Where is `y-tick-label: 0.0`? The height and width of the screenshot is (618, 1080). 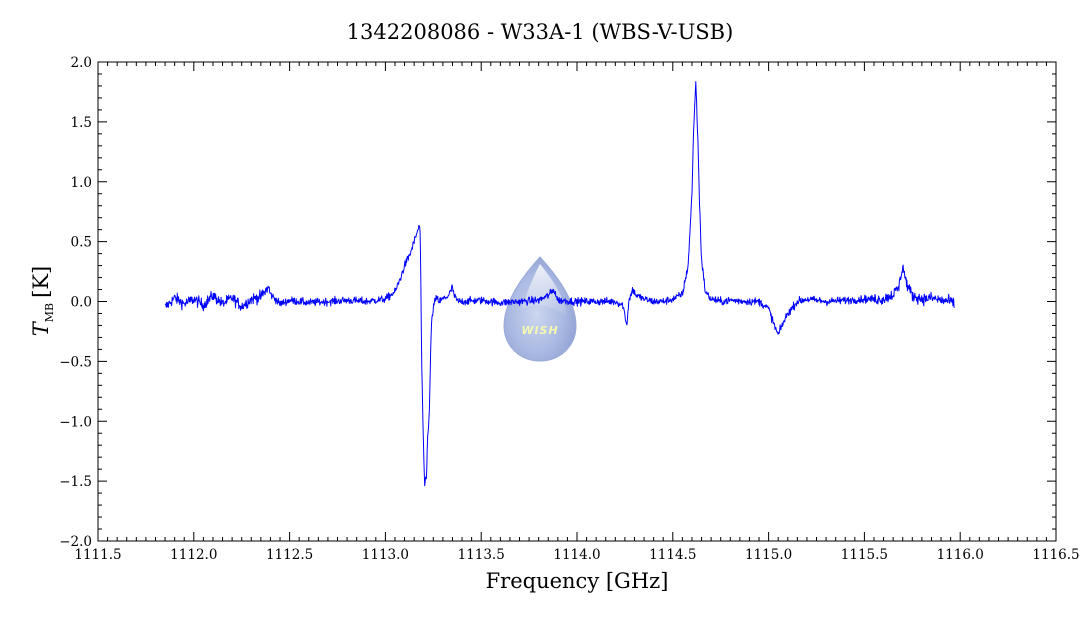 y-tick-label: 0.0 is located at coordinates (81, 303).